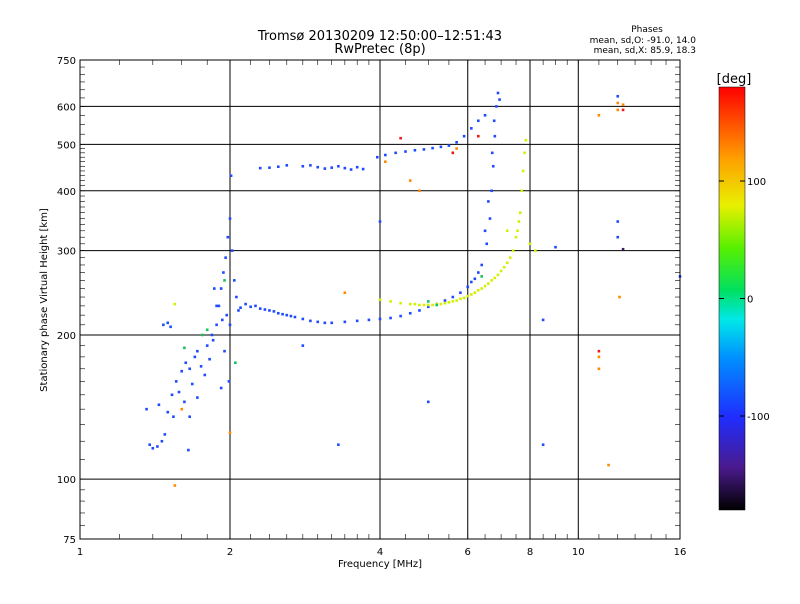 This screenshot has height=604, width=800. What do you see at coordinates (380, 564) in the screenshot?
I see `x-axis-label: Frequency [MHz]` at bounding box center [380, 564].